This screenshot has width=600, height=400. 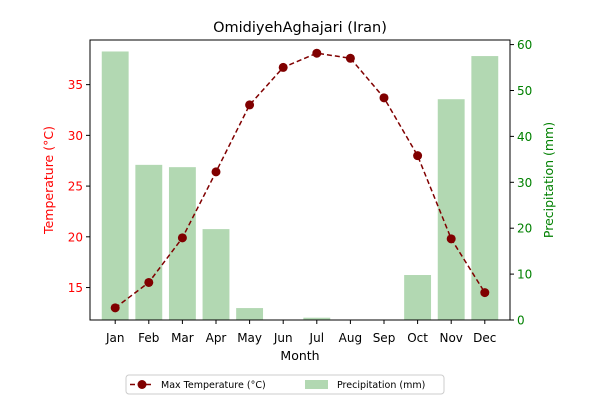 What do you see at coordinates (148, 338) in the screenshot?
I see `x-tick-label: Feb` at bounding box center [148, 338].